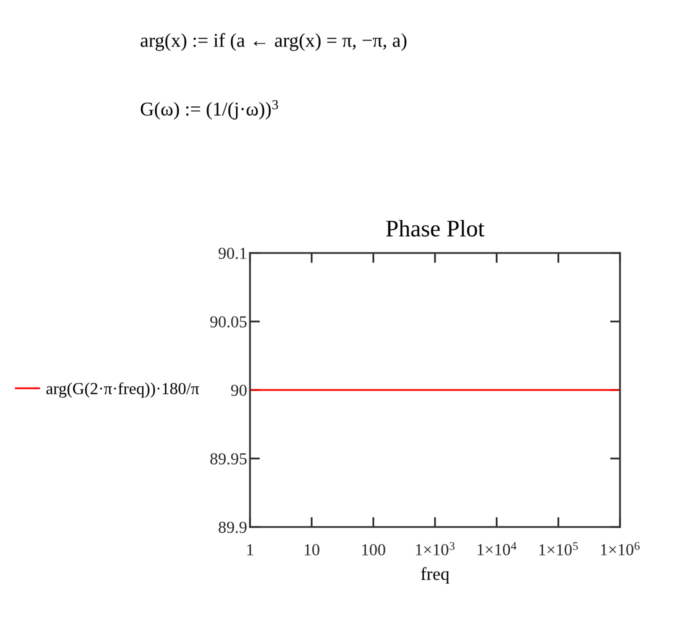 This screenshot has width=683, height=623. Describe the element at coordinates (435, 228) in the screenshot. I see `chart-title: Phase Plot` at that location.